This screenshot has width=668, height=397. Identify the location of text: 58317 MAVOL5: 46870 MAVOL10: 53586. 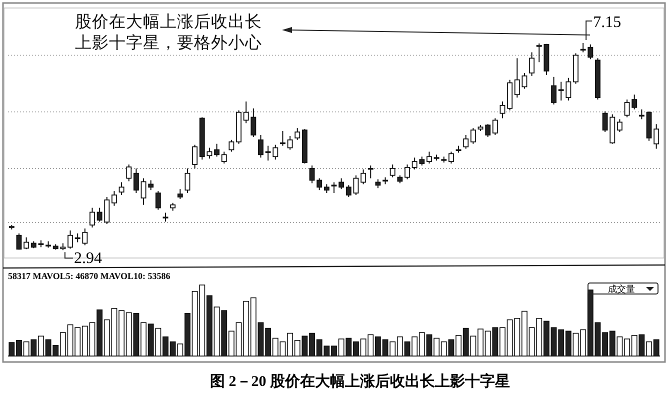
(89, 276).